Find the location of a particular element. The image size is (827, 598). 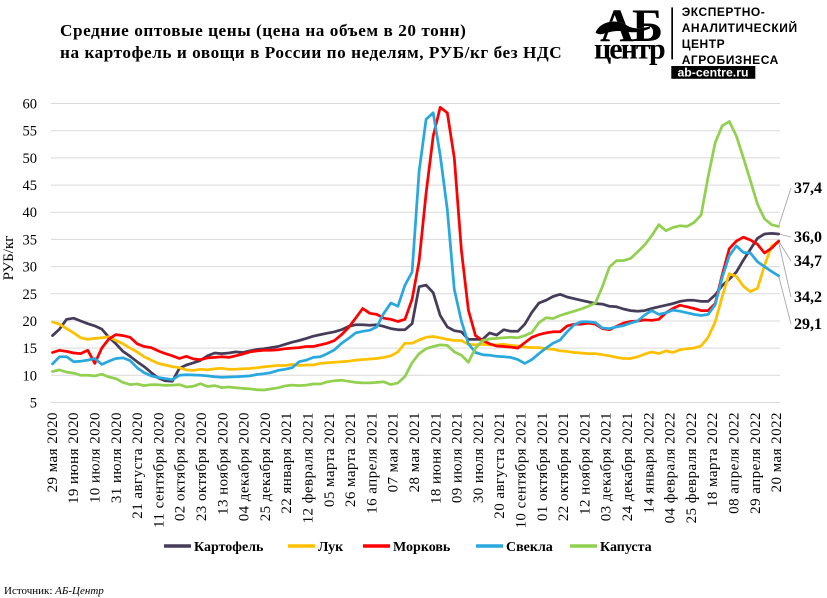

svg-text: 08 апреля 2022 is located at coordinates (735, 463).